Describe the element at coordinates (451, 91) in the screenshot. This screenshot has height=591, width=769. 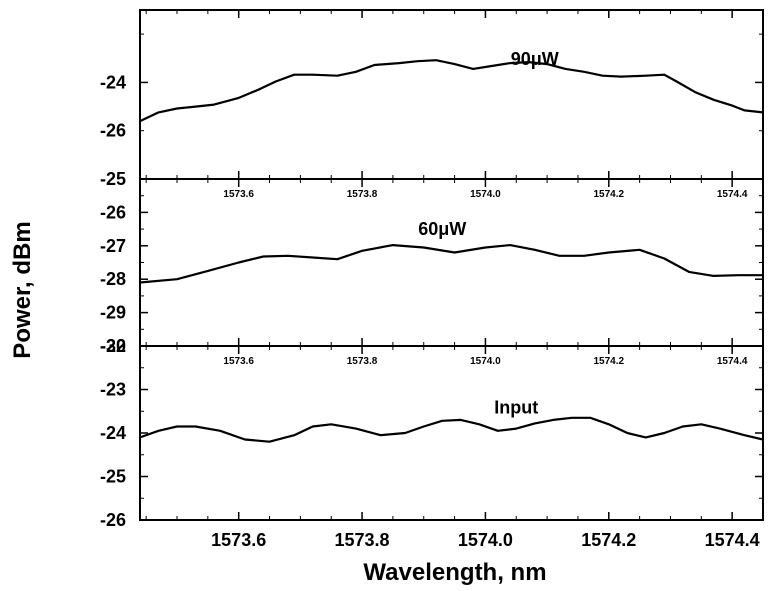
I see `series-line-top` at that location.